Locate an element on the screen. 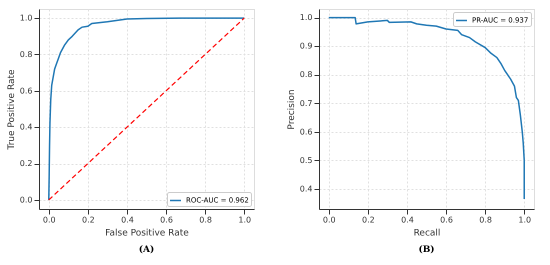 The height and width of the screenshot is (265, 550). y-tick-label: 0.7 is located at coordinates (306, 103).